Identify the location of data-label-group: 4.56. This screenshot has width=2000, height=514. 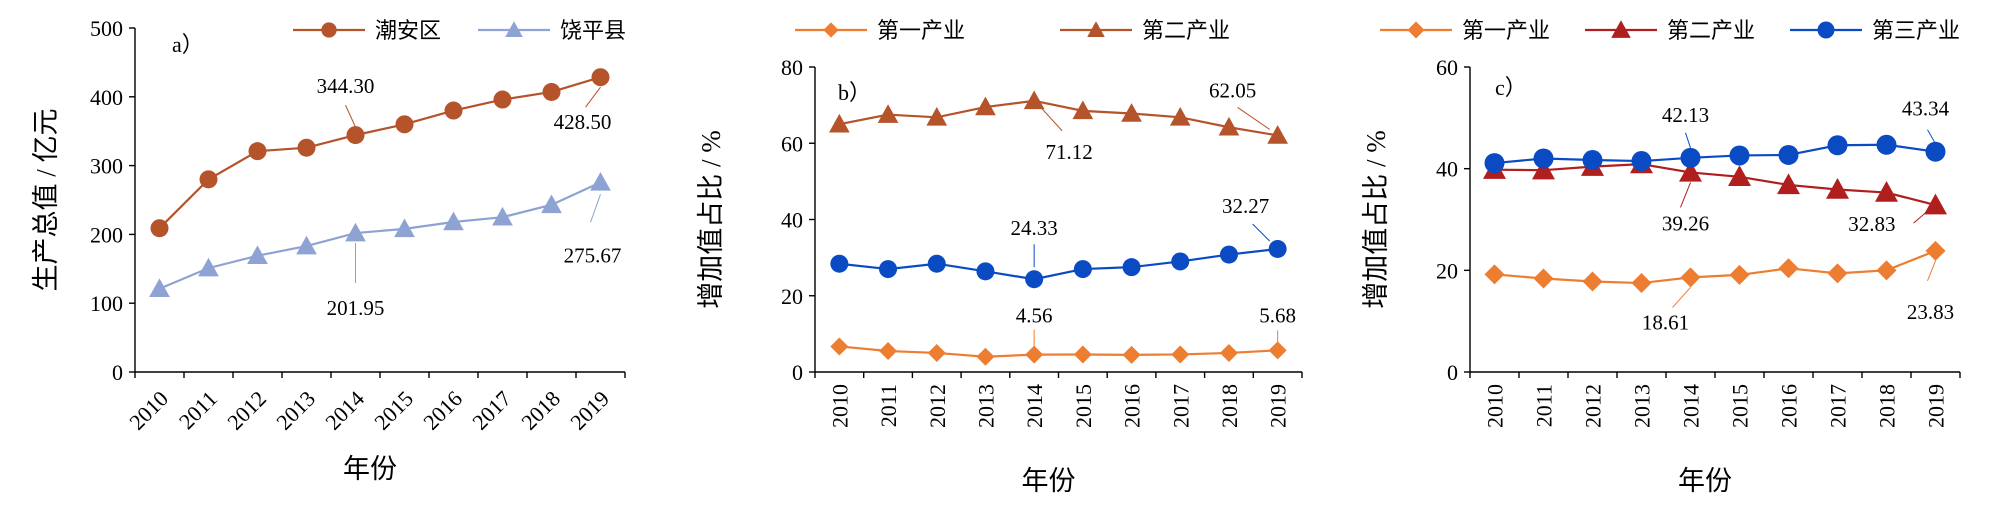
(1034, 325).